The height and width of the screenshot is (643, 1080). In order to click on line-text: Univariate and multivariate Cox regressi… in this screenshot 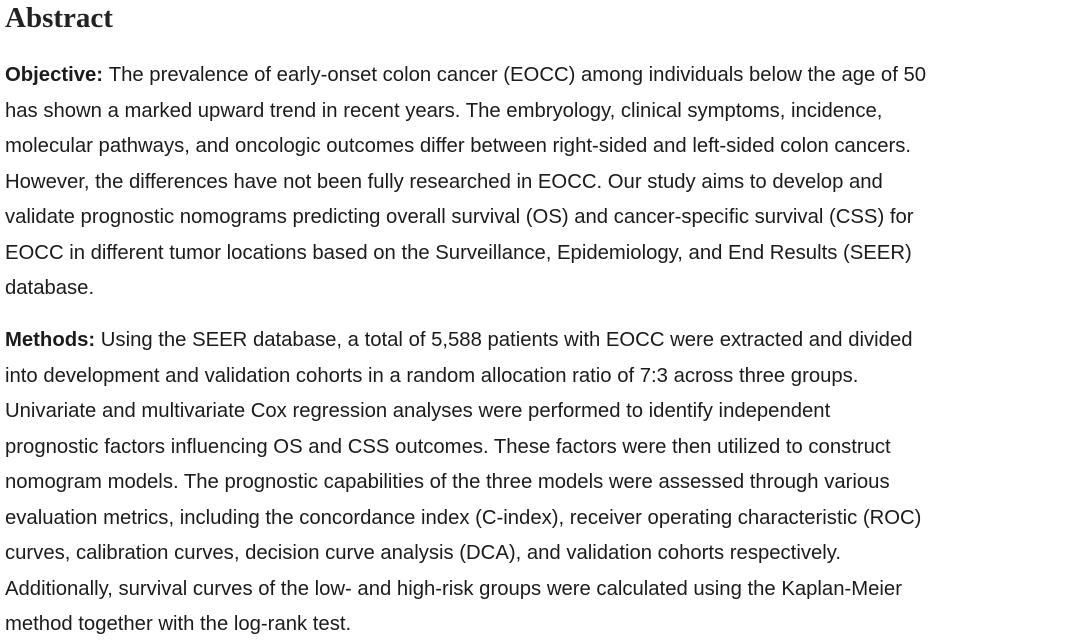, I will do `click(418, 411)`.